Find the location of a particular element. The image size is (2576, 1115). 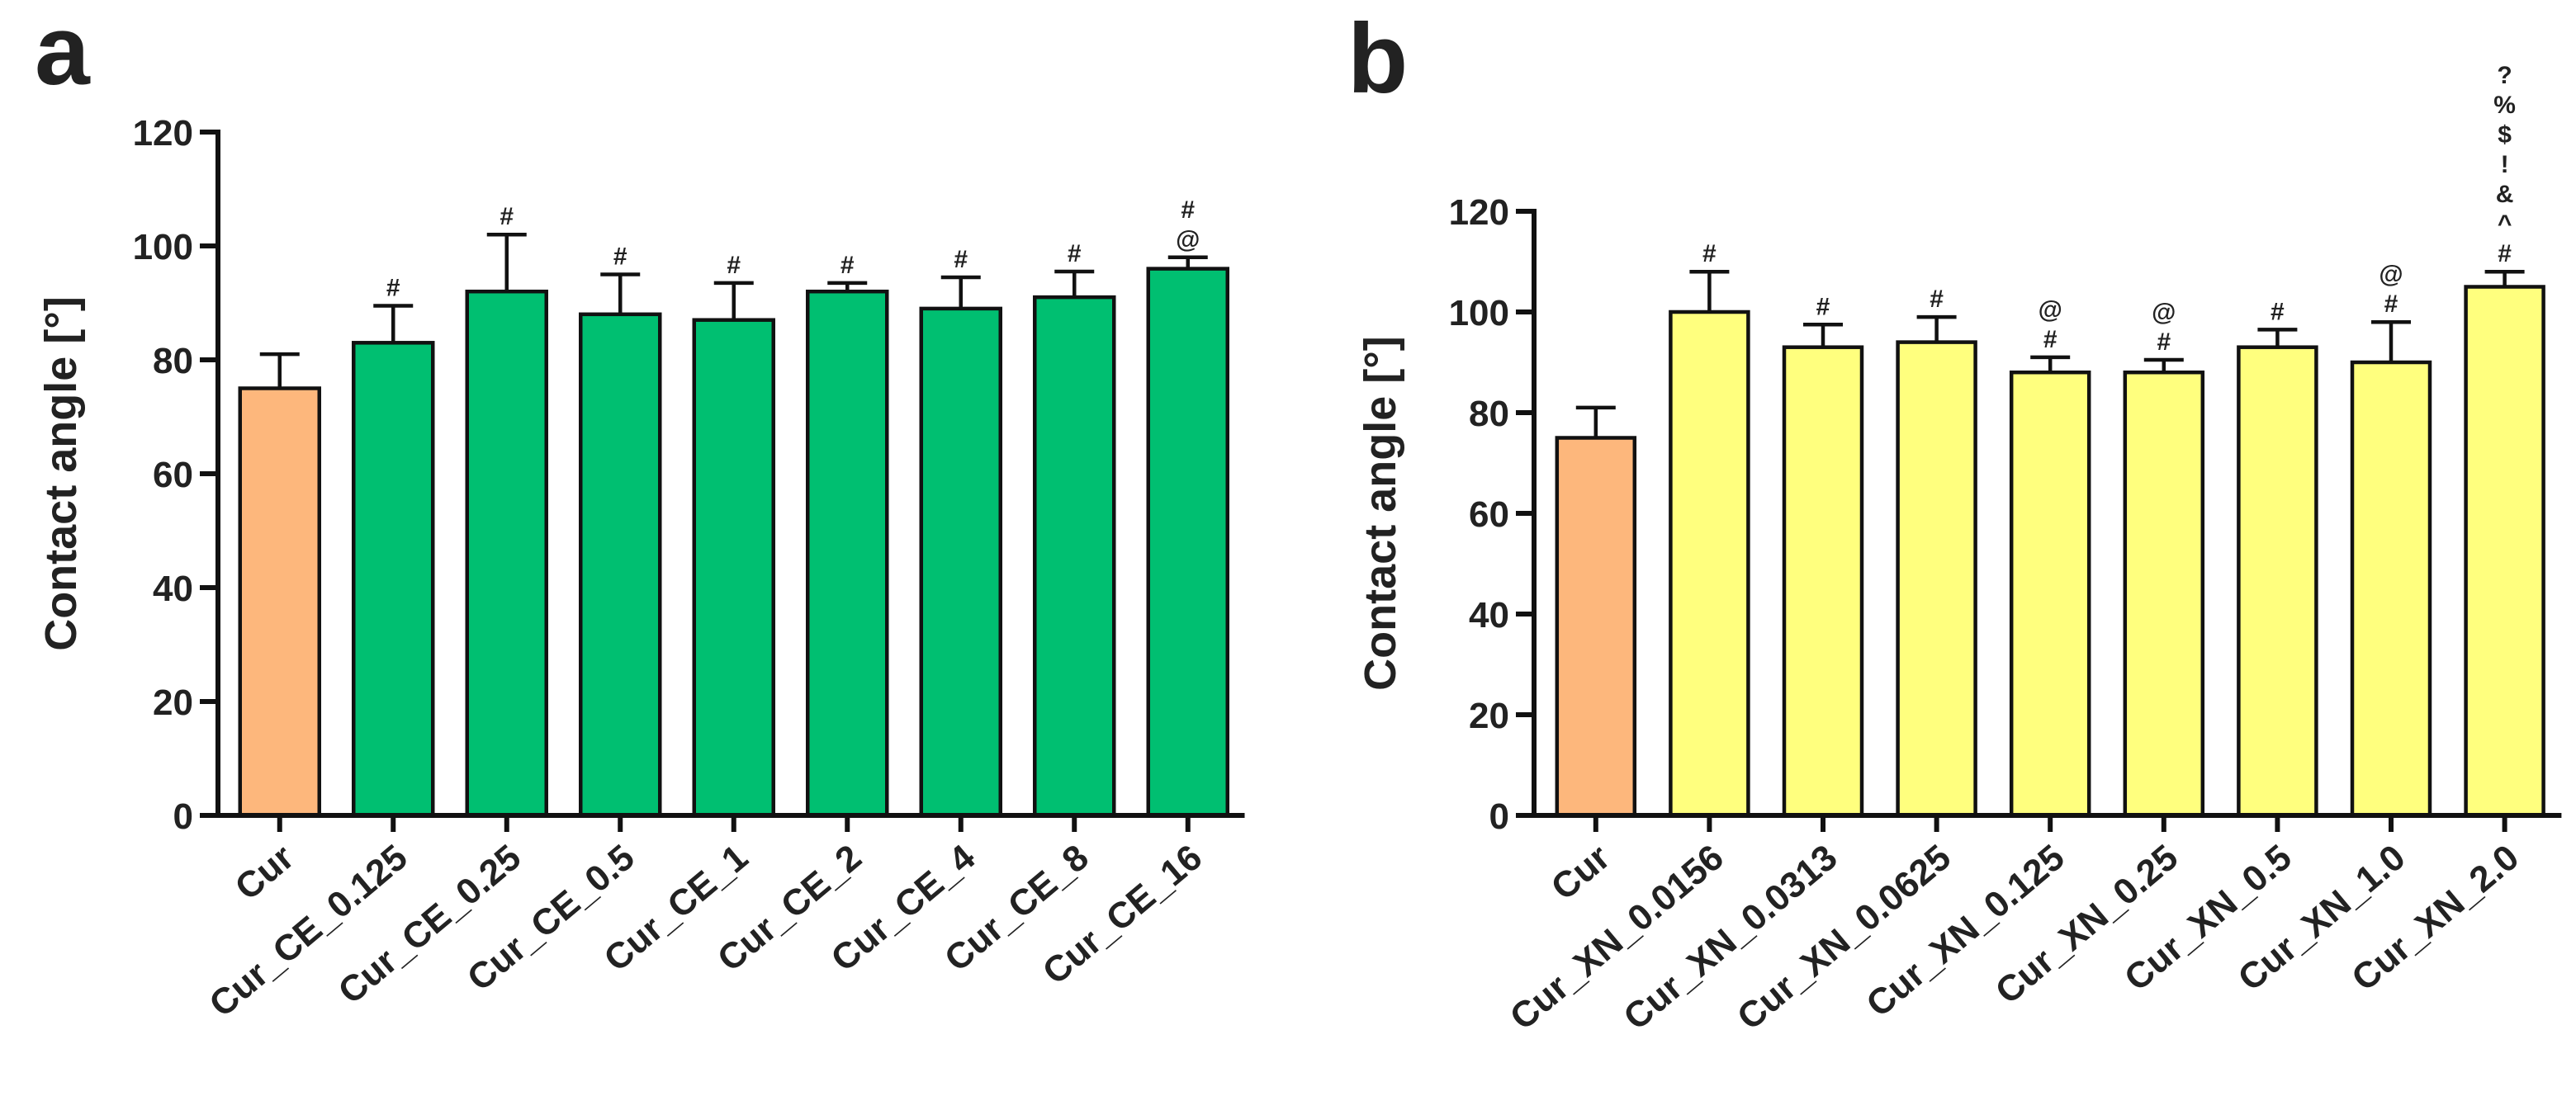

significance-mark: ^ is located at coordinates (2505, 224).